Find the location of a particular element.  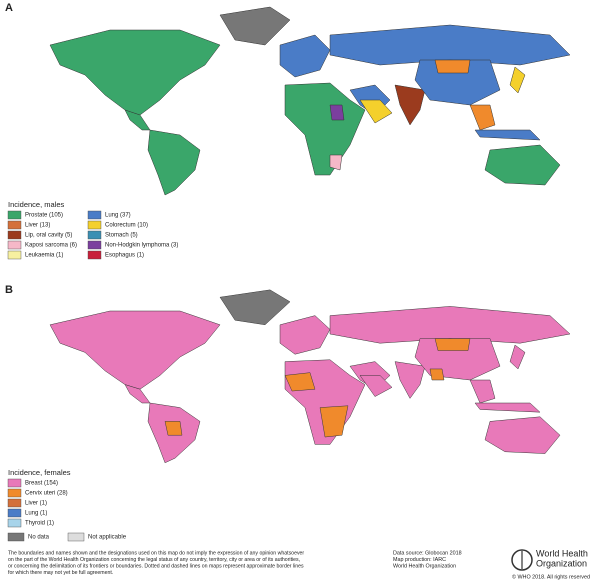

legend-label: Lip, oral cavity (5) is located at coordinates (48, 236).